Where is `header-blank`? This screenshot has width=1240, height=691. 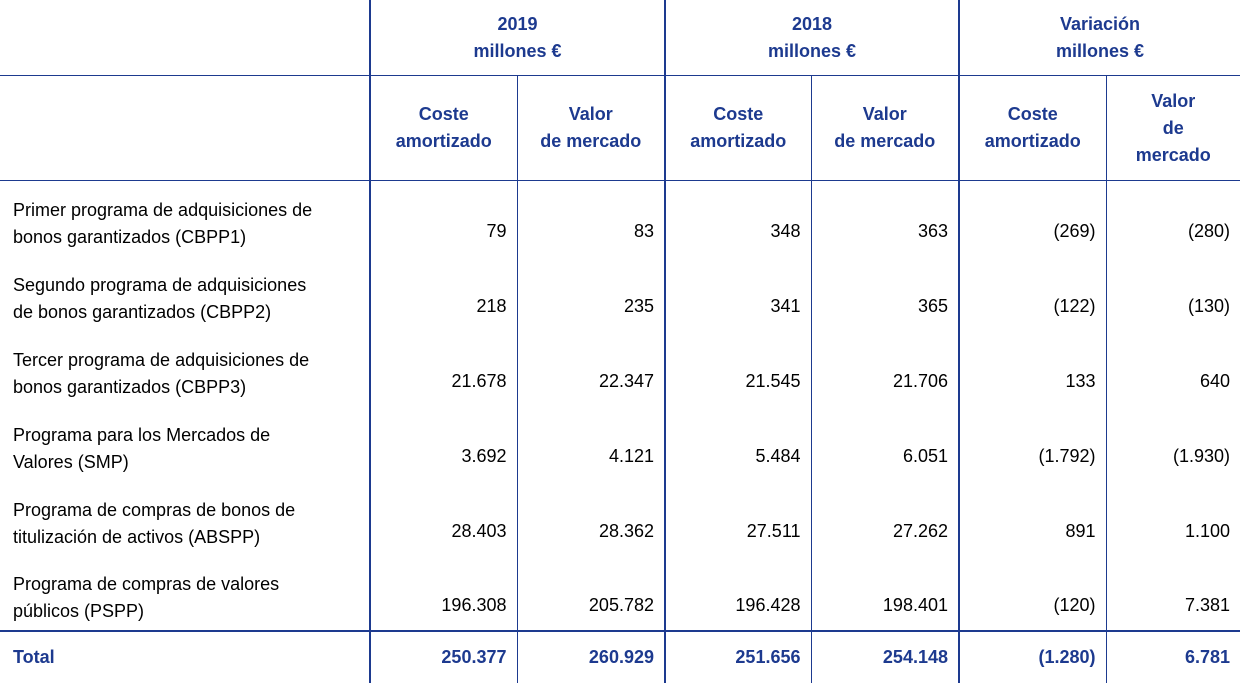
header-blank is located at coordinates (185, 38).